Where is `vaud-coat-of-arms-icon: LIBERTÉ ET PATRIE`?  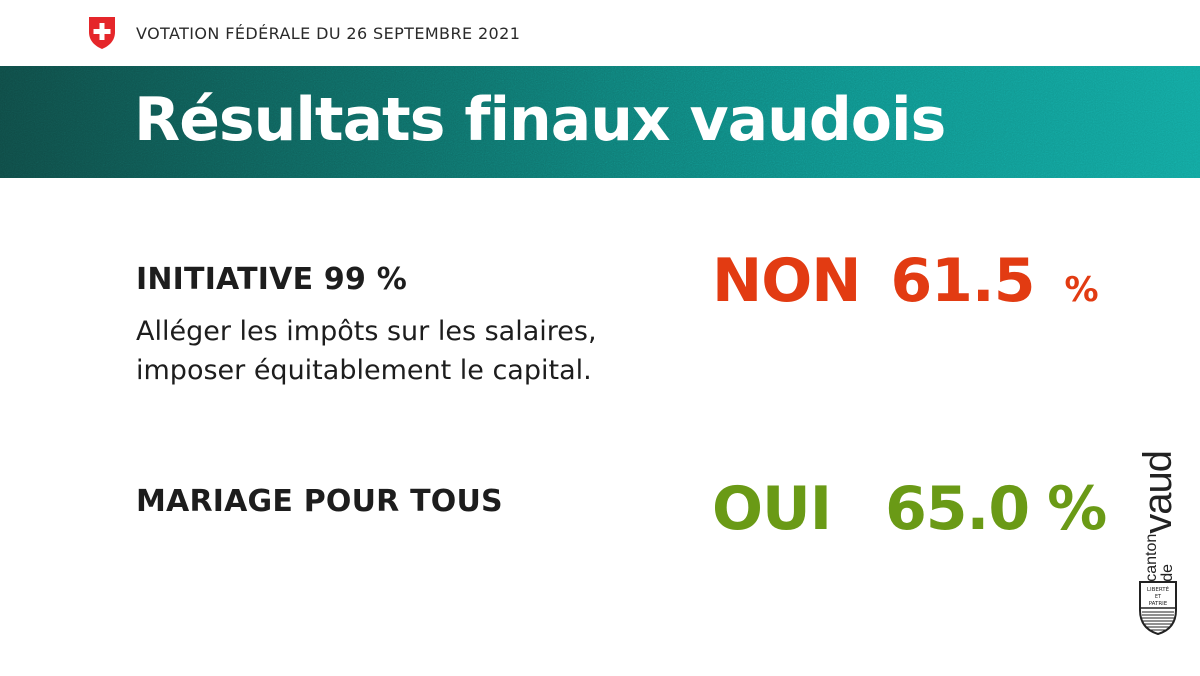
vaud-coat-of-arms-icon: LIBERTÉ ET PATRIE is located at coordinates (1158, 608).